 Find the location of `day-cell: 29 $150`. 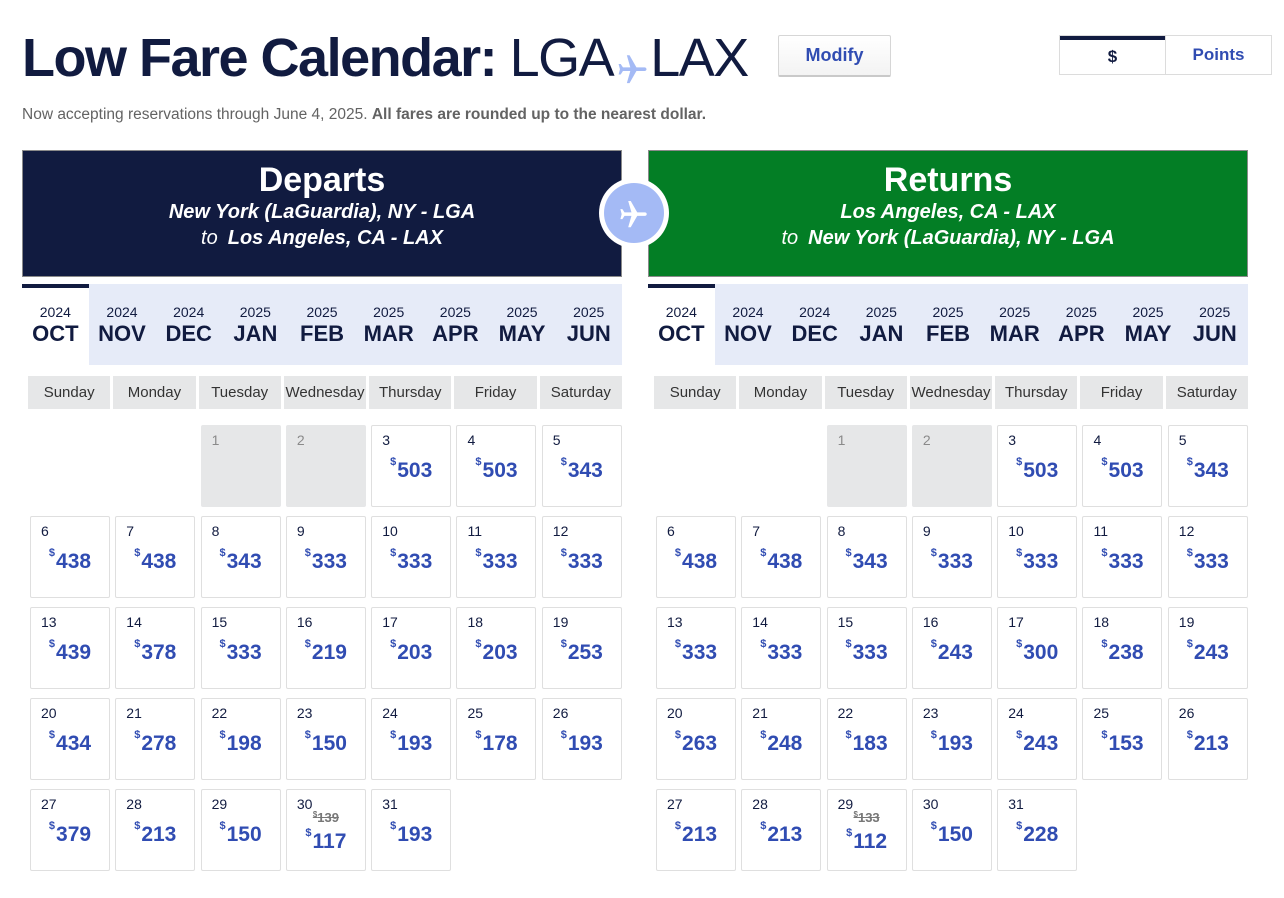

day-cell: 29 $150 is located at coordinates (240, 830).